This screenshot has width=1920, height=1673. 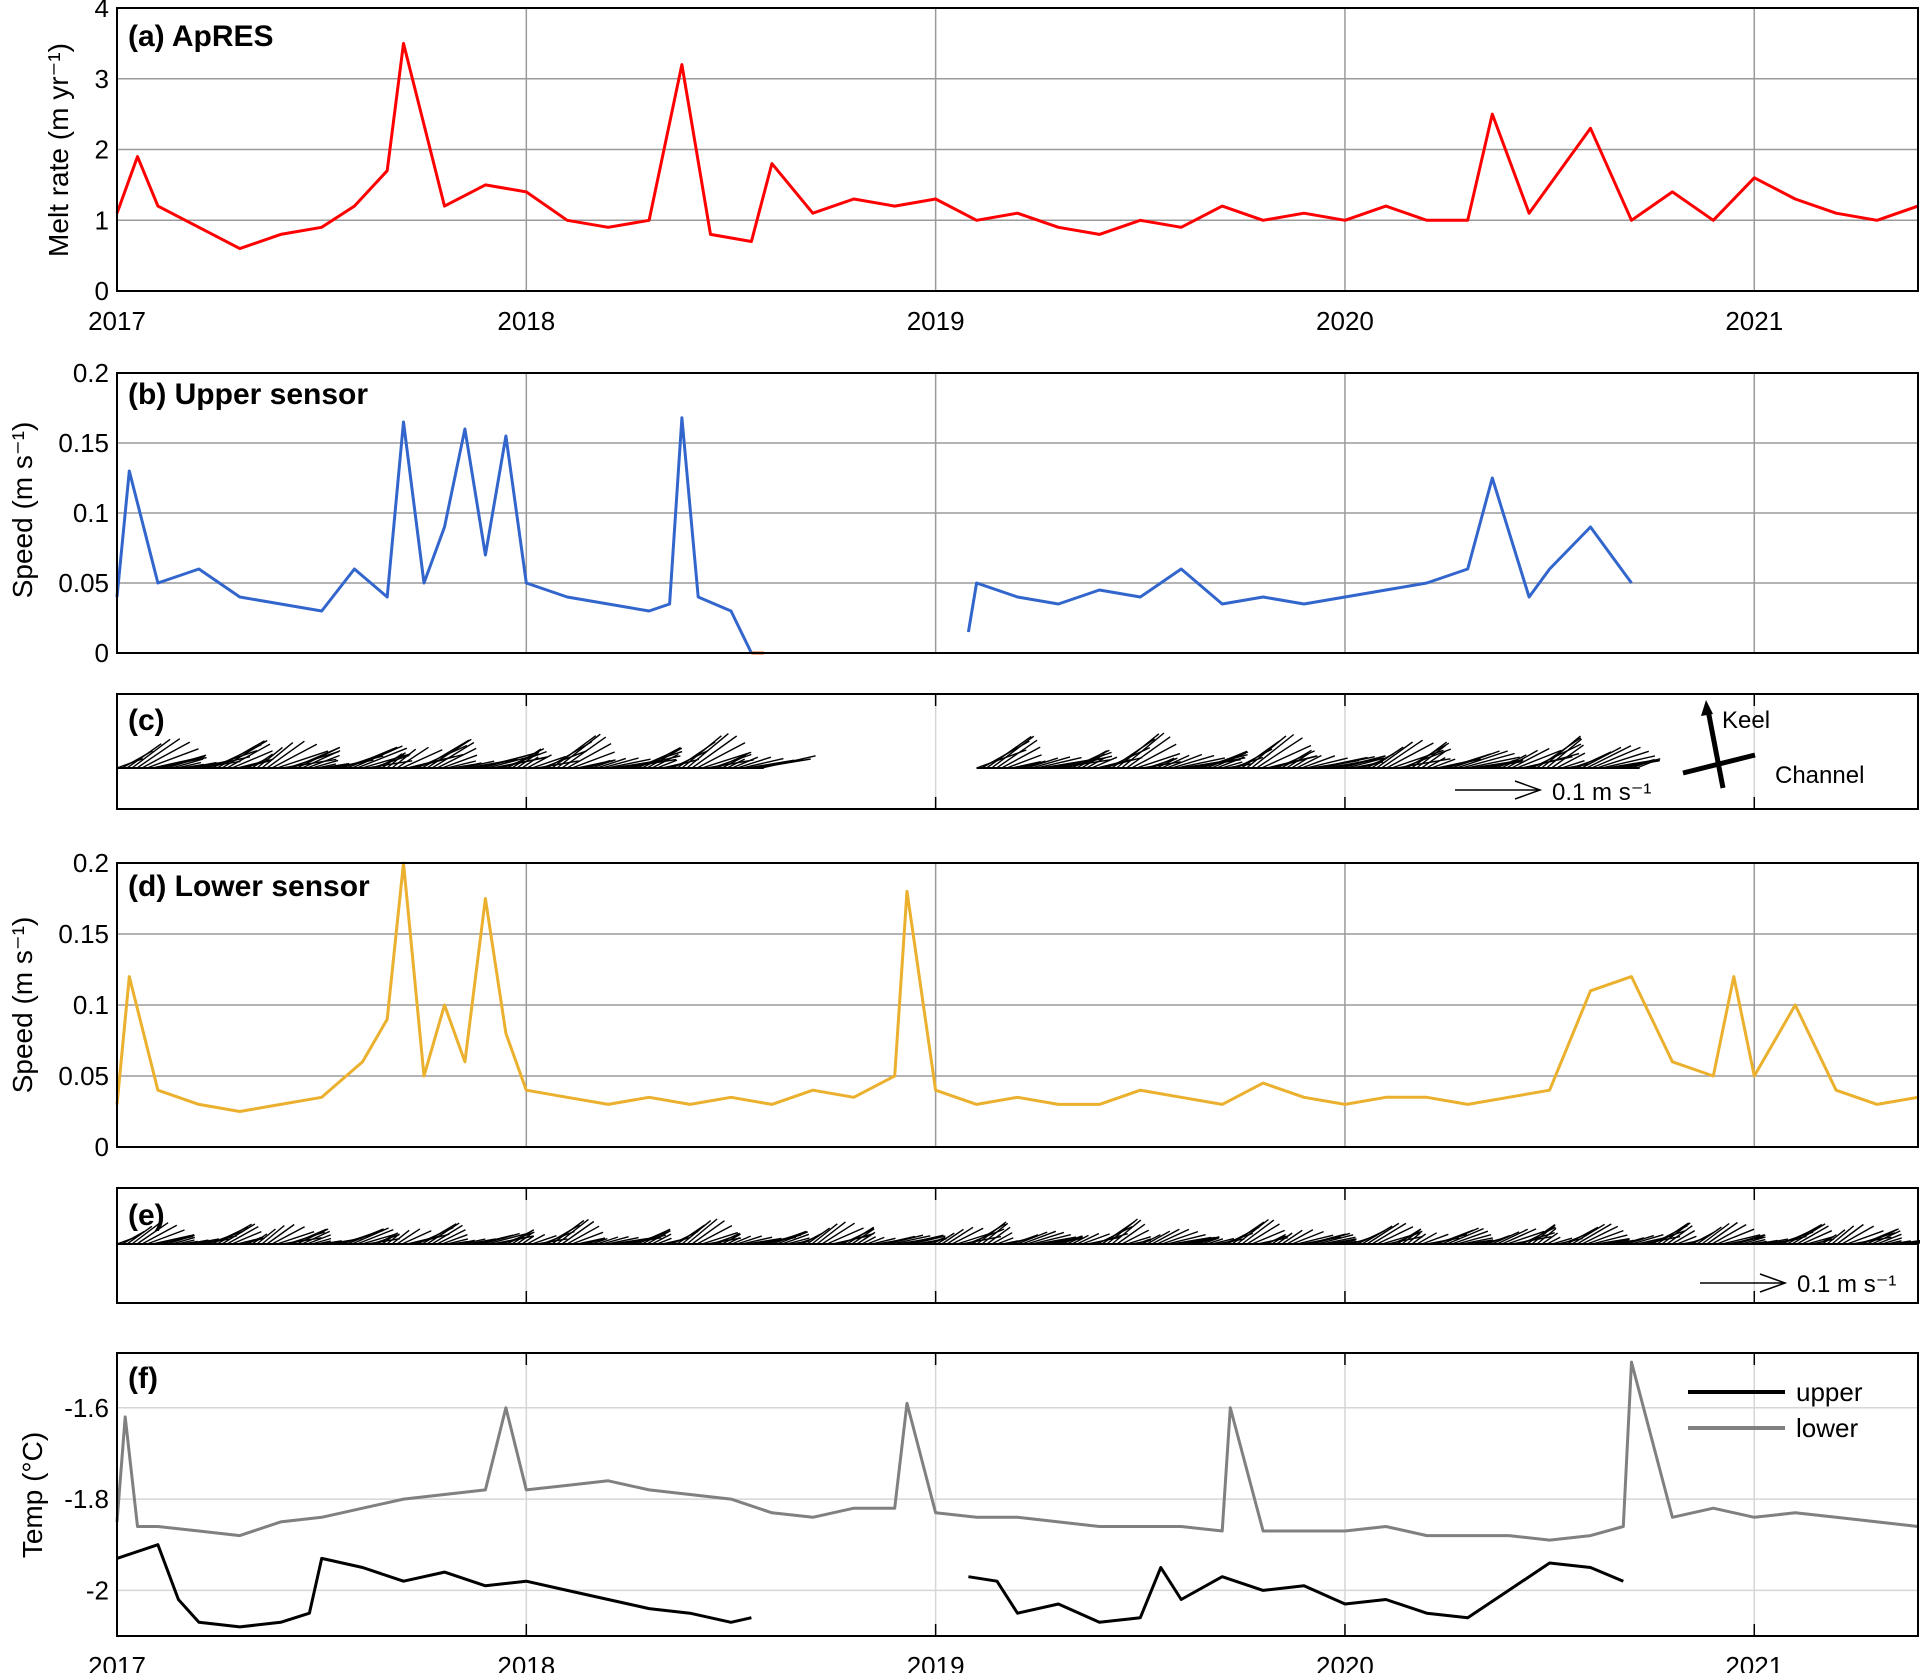 I want to click on legend-label-lower: lower, so click(x=1827, y=1428).